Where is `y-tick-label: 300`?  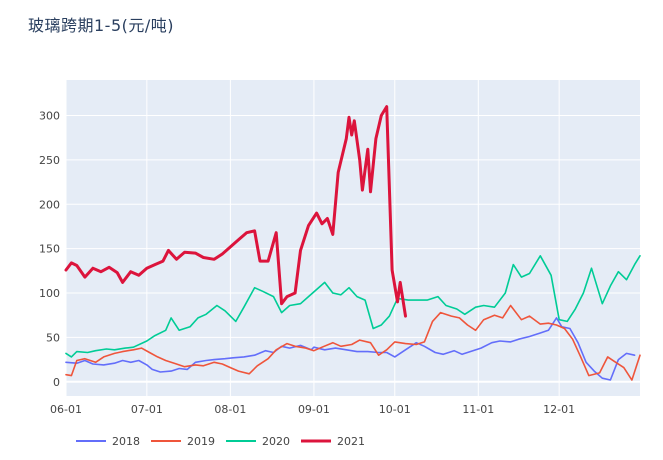
y-tick-label: 300 is located at coordinates (49, 116).